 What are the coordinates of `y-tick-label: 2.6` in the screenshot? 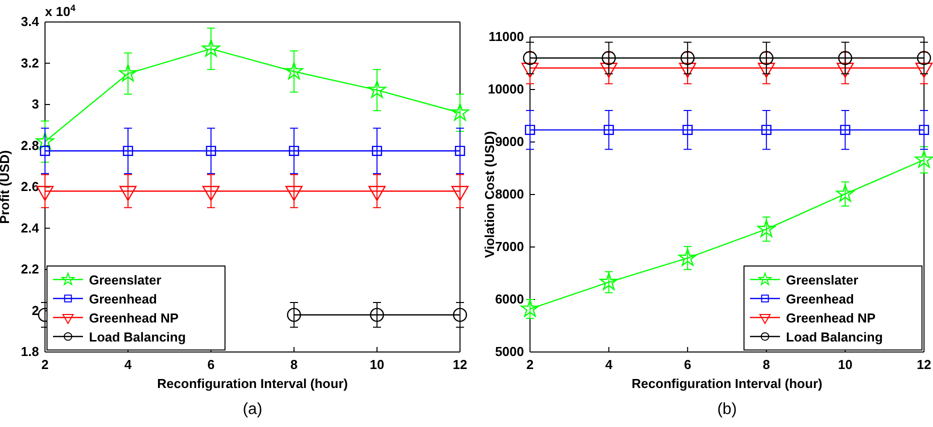 It's located at (29, 186).